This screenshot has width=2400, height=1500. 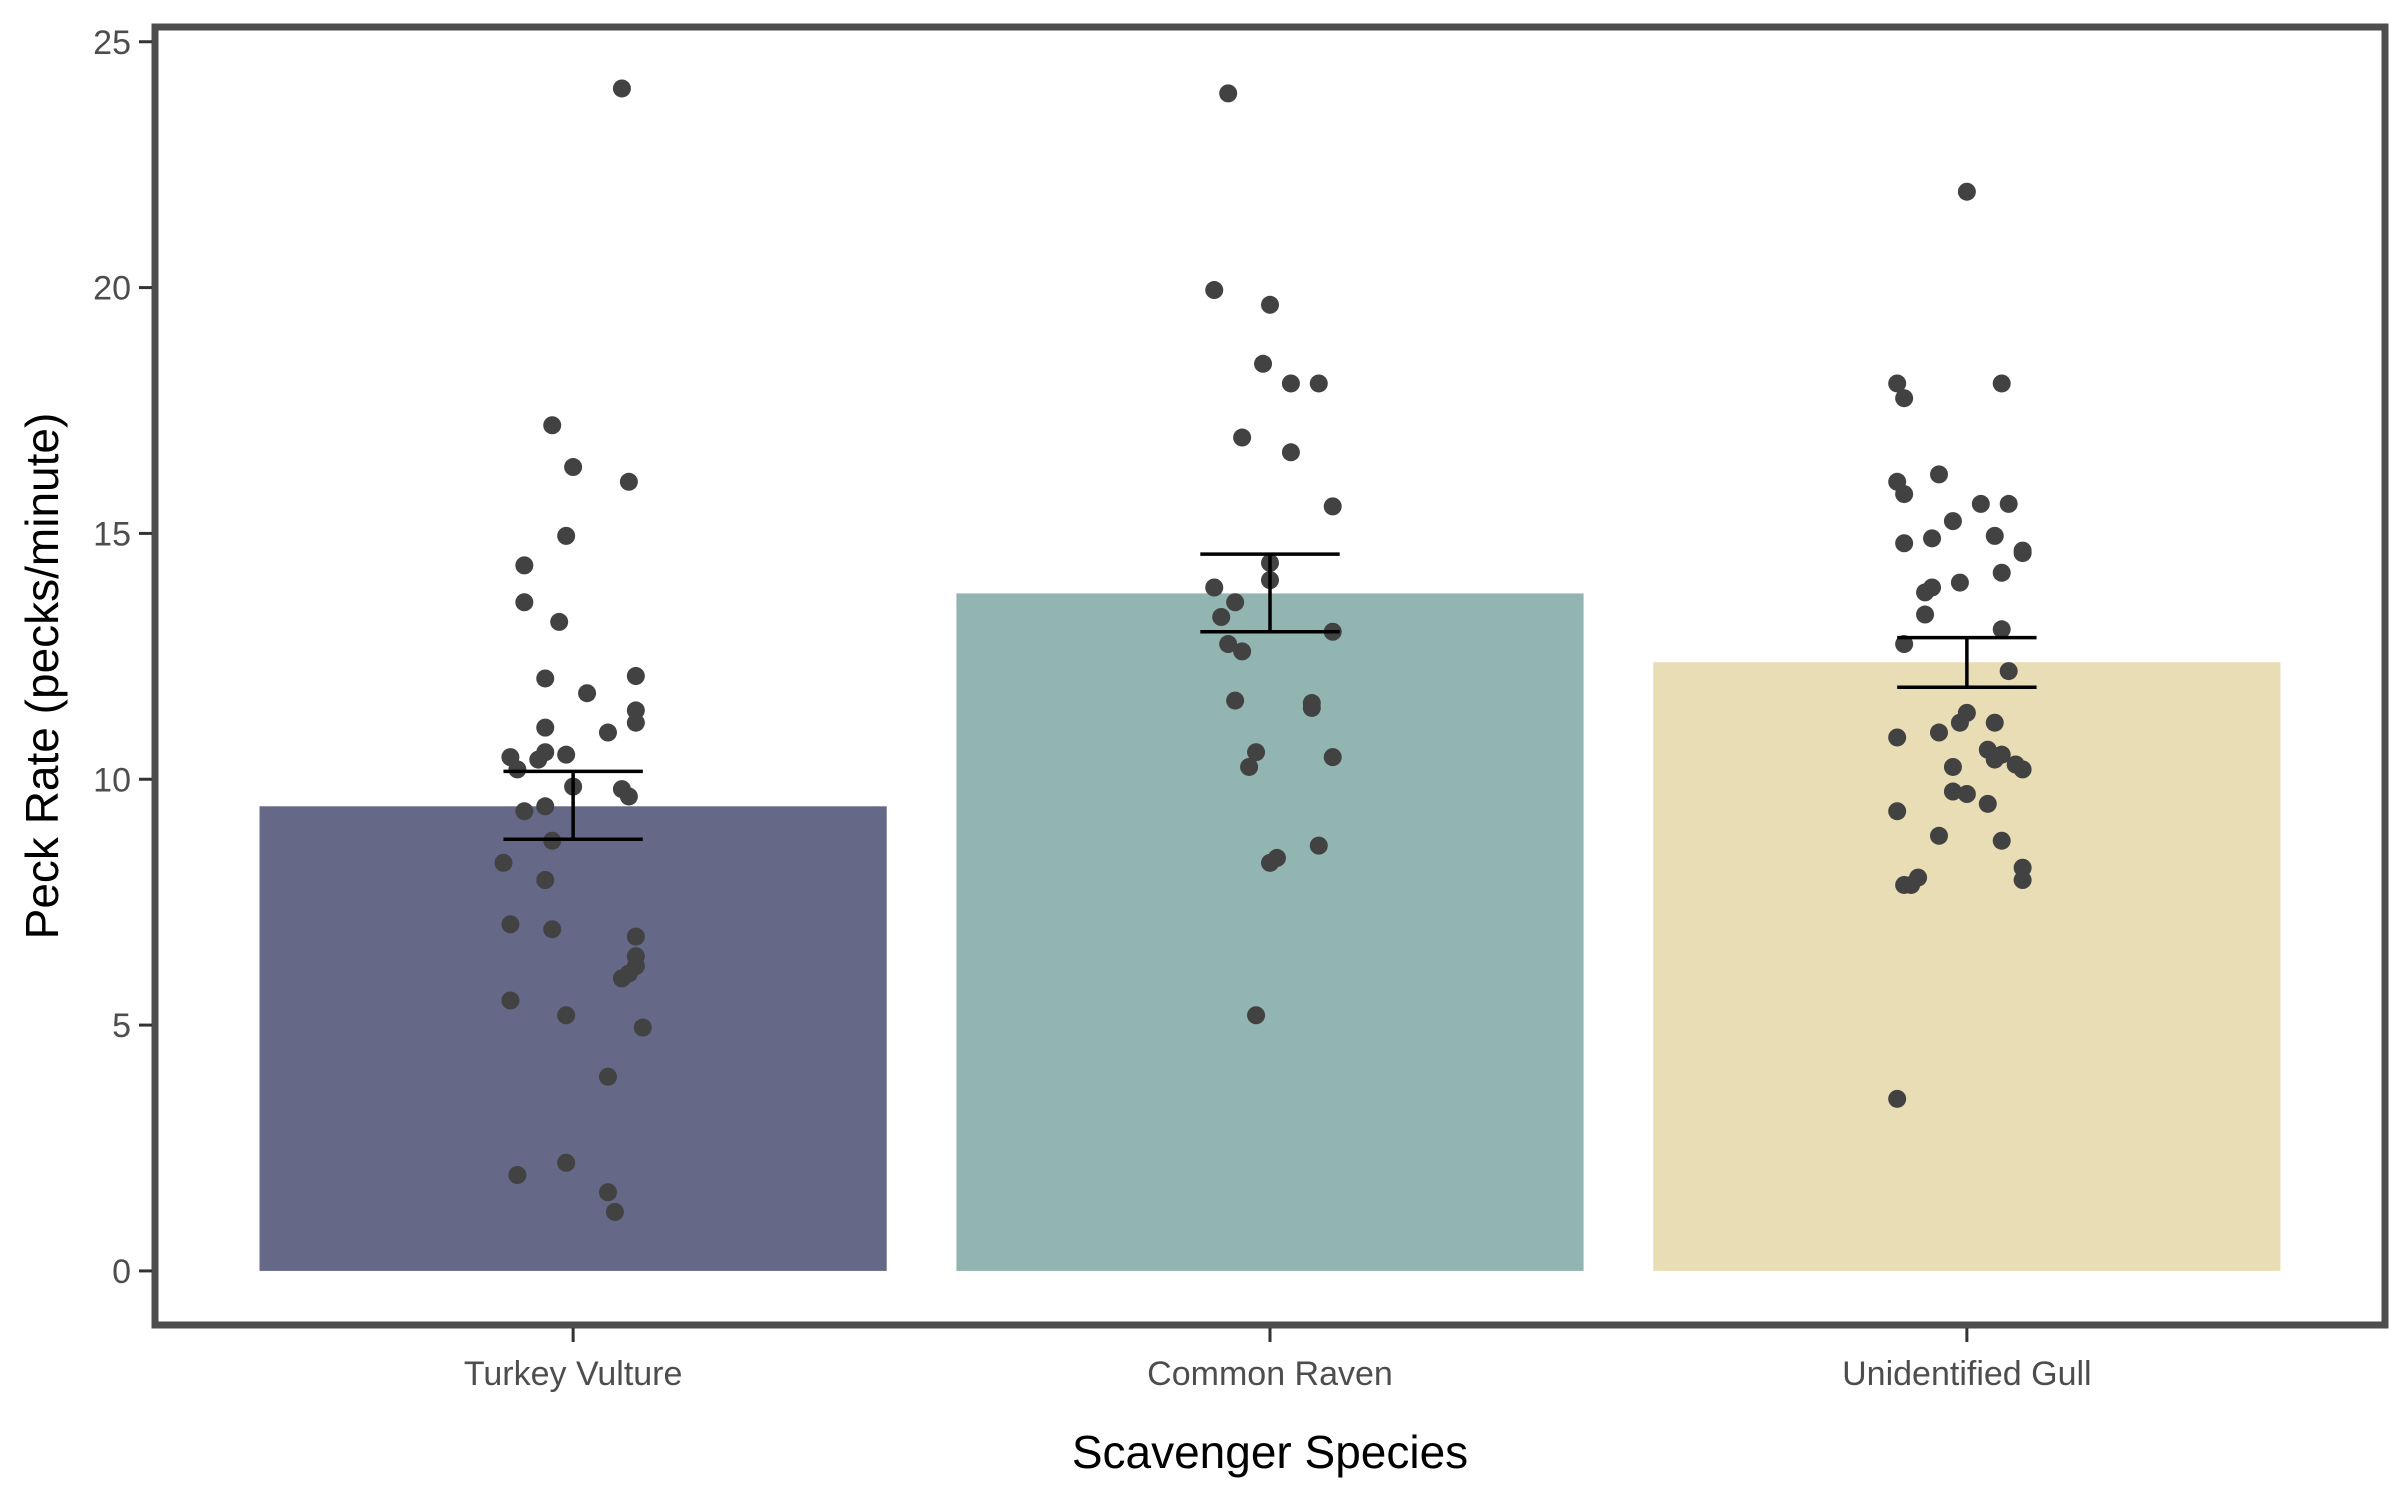 What do you see at coordinates (122, 657) in the screenshot?
I see `y-axis: 0 5 10 15 20 25` at bounding box center [122, 657].